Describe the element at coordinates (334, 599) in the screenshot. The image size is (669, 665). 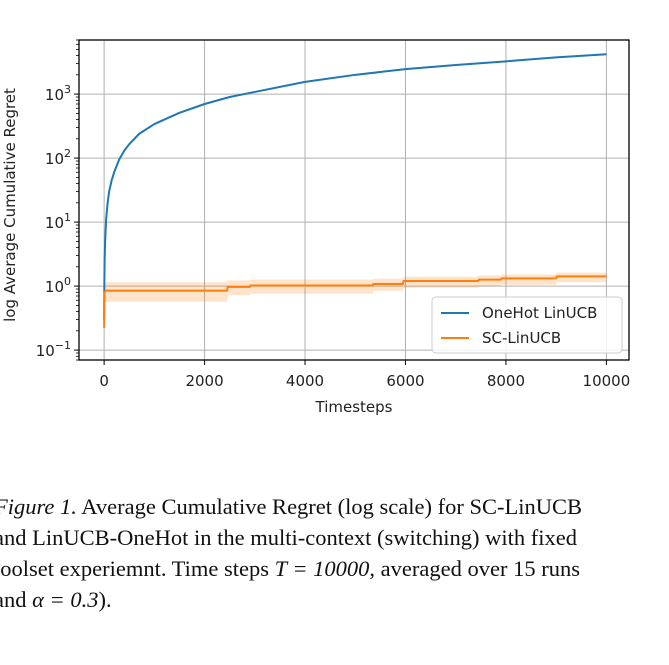
I see `caption-line-4: and α = 0.3).` at that location.